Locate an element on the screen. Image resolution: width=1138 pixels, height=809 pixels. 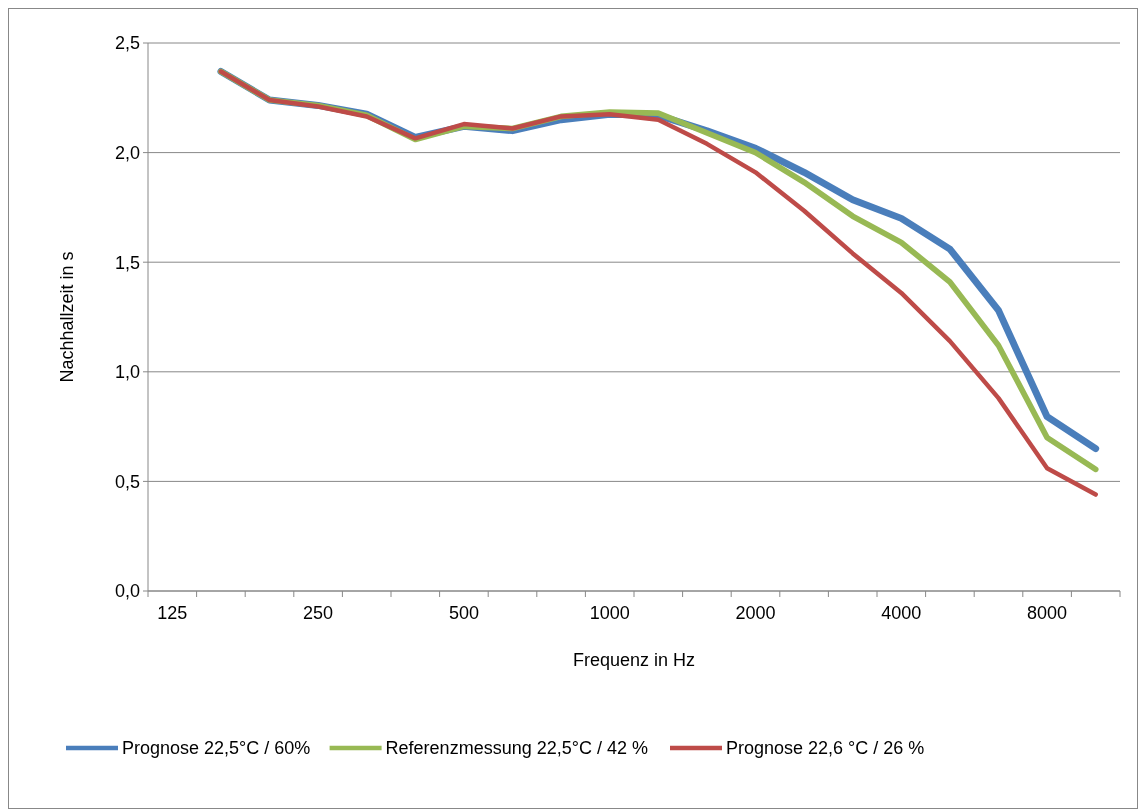
y-tick-label: 0,0 is located at coordinates (127, 591).